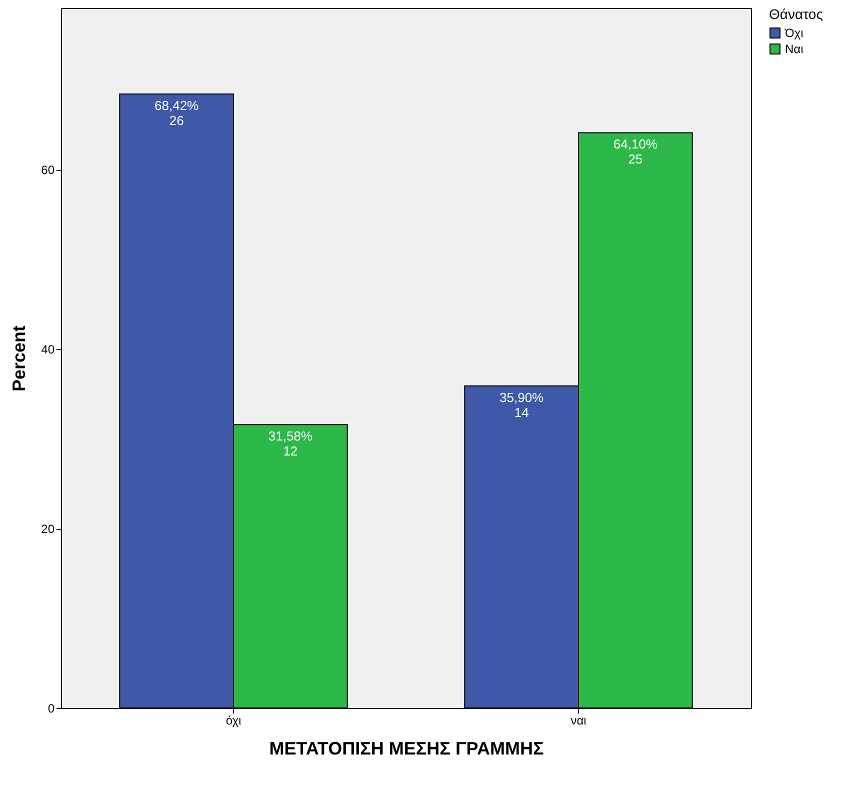 The height and width of the screenshot is (794, 842). Describe the element at coordinates (48, 349) in the screenshot. I see `y-tick-label: 40` at that location.